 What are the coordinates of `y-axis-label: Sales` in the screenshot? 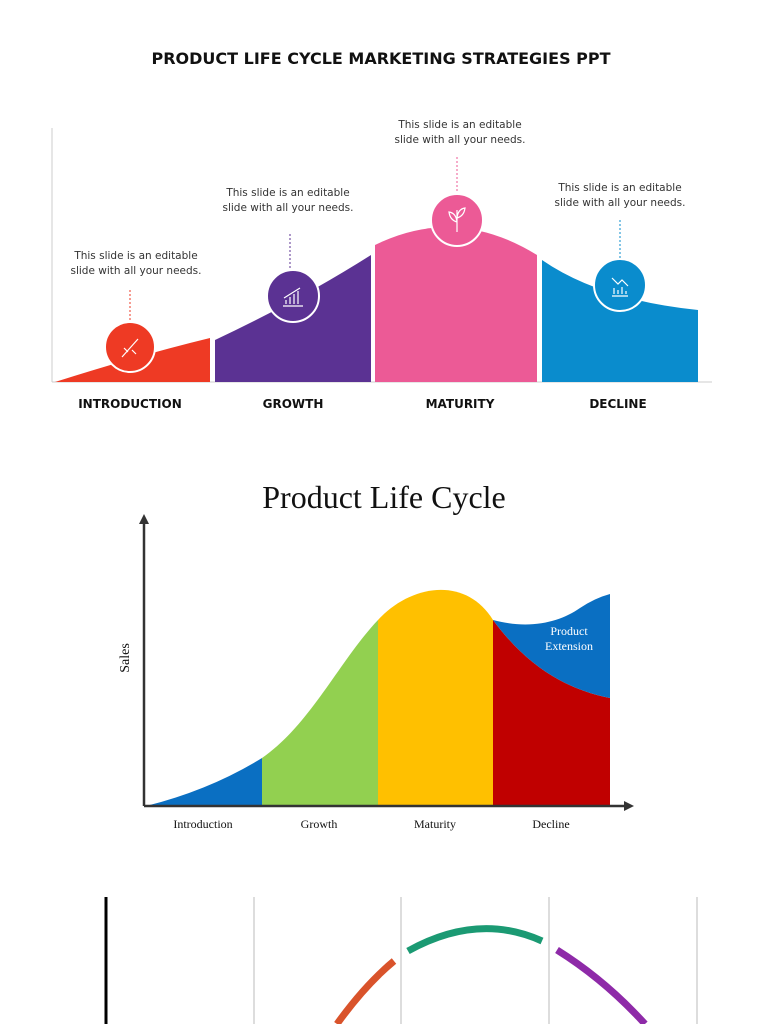 It's located at (125, 658).